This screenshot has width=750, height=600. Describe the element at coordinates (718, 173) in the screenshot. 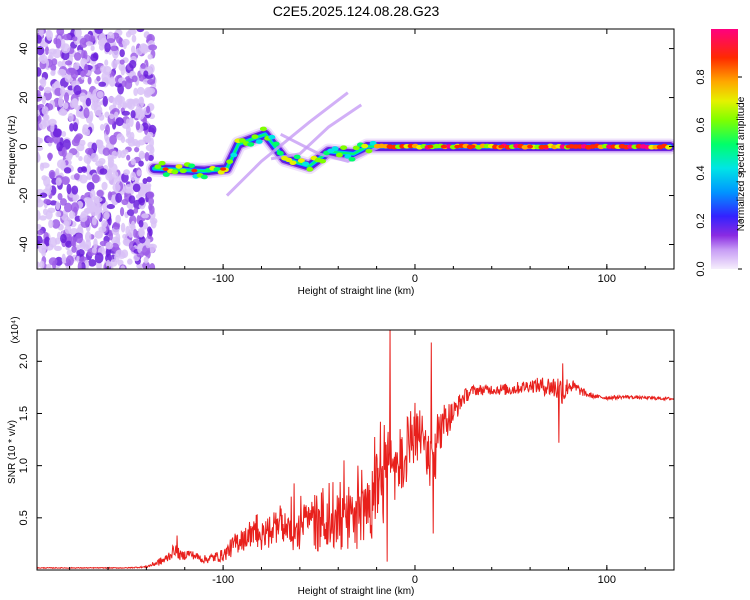

I see `colorbar-ticks: 0.0 0.2 0.4 0.6 0.8` at that location.